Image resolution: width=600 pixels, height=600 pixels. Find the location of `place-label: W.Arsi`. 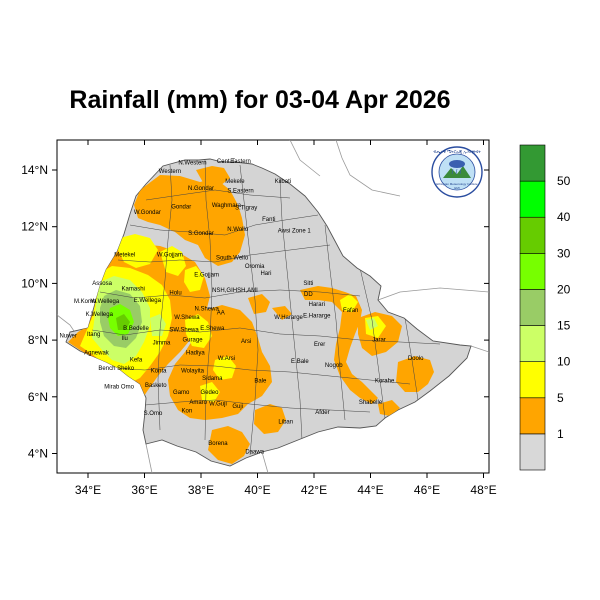

place-label: W.Arsi is located at coordinates (226, 359).